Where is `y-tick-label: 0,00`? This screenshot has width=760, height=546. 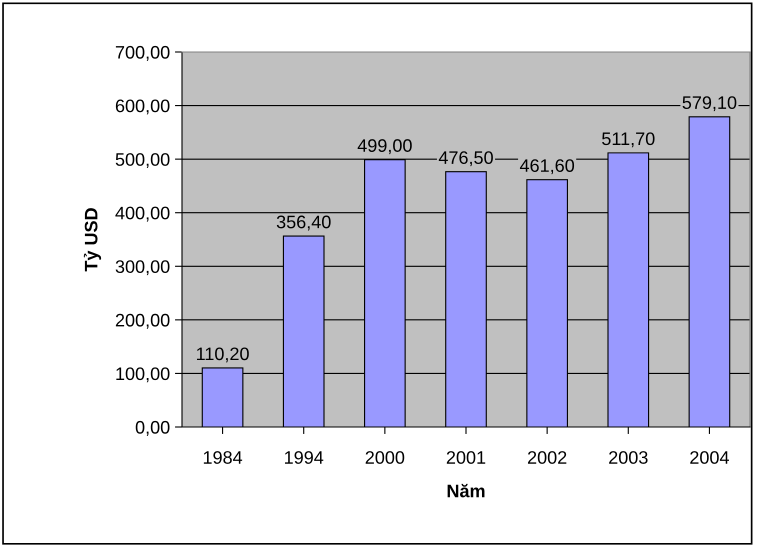 y-tick-label: 0,00 is located at coordinates (153, 428).